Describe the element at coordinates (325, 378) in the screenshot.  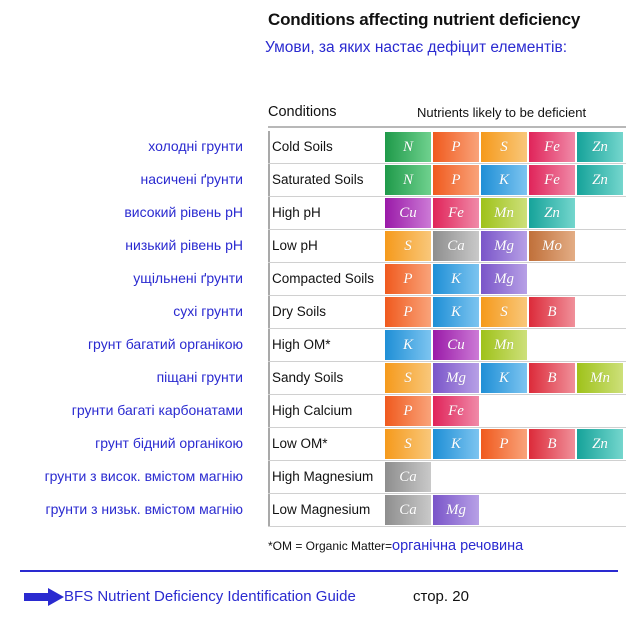
I see `condition-label: Sandy Soils` at that location.